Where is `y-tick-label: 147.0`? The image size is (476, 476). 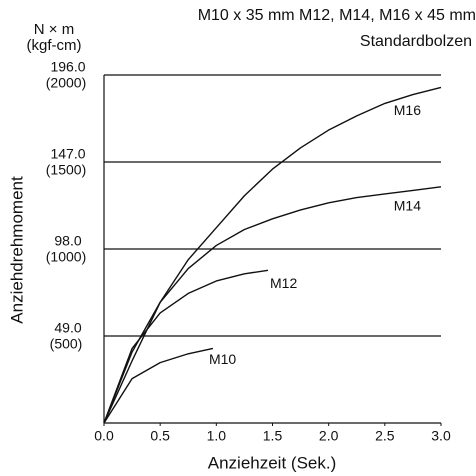 y-tick-label: 147.0 is located at coordinates (67, 154).